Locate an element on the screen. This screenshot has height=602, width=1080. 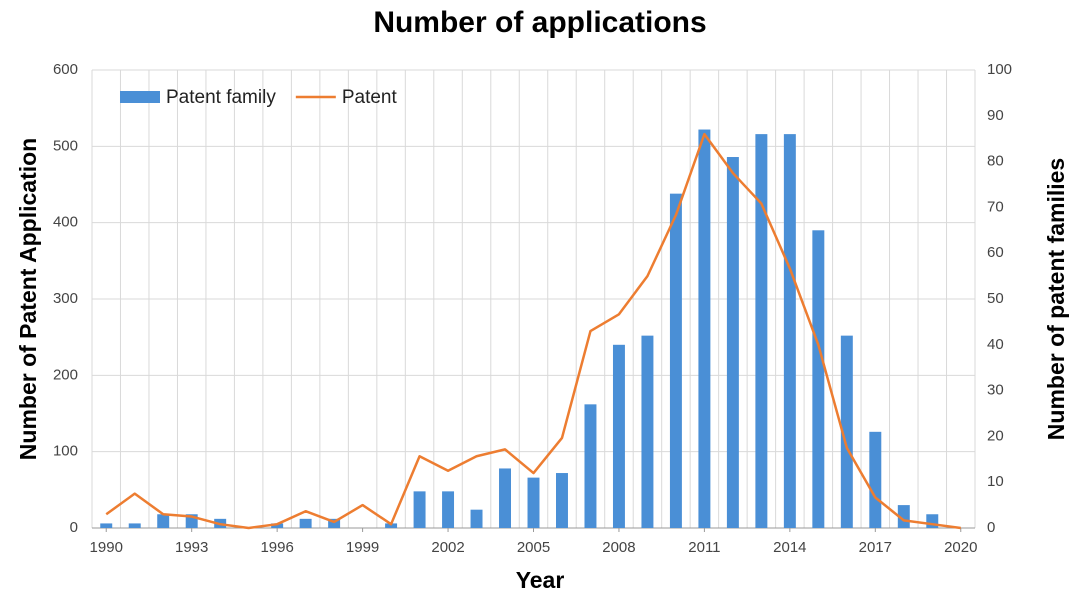
y-tick-label: 500 is located at coordinates (65, 145).